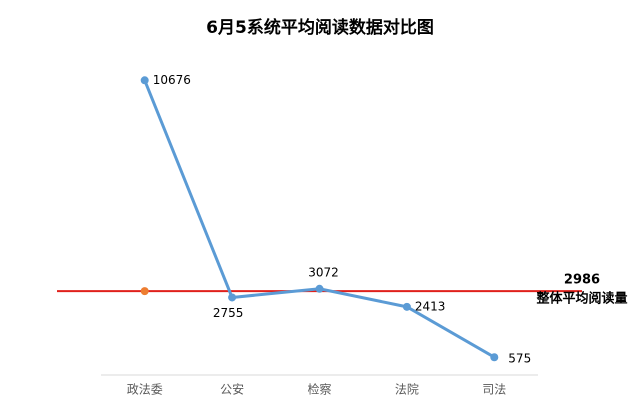 The width and height of the screenshot is (640, 415). Describe the element at coordinates (320, 27) in the screenshot. I see `chart-title: 6月5系统平均阅读数据对比图` at that location.